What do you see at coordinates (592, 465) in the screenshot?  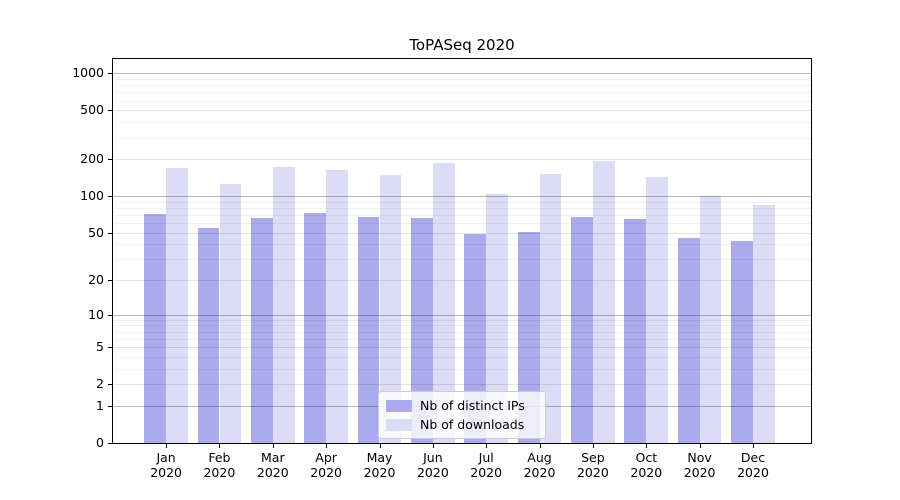 I see `x-tick-label-sep: Sep 2020` at bounding box center [592, 465].